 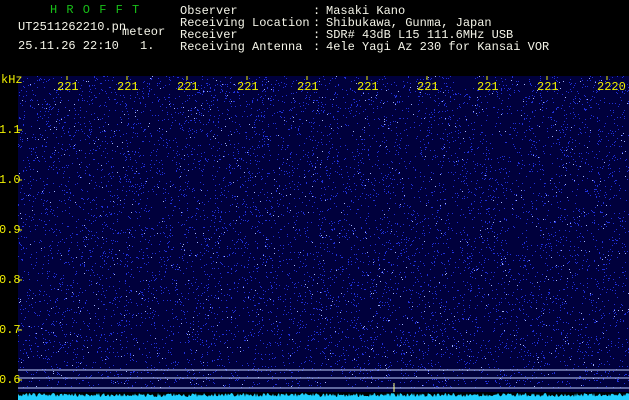 I want to click on y-tick-label: 1.1, so click(x=10, y=130).